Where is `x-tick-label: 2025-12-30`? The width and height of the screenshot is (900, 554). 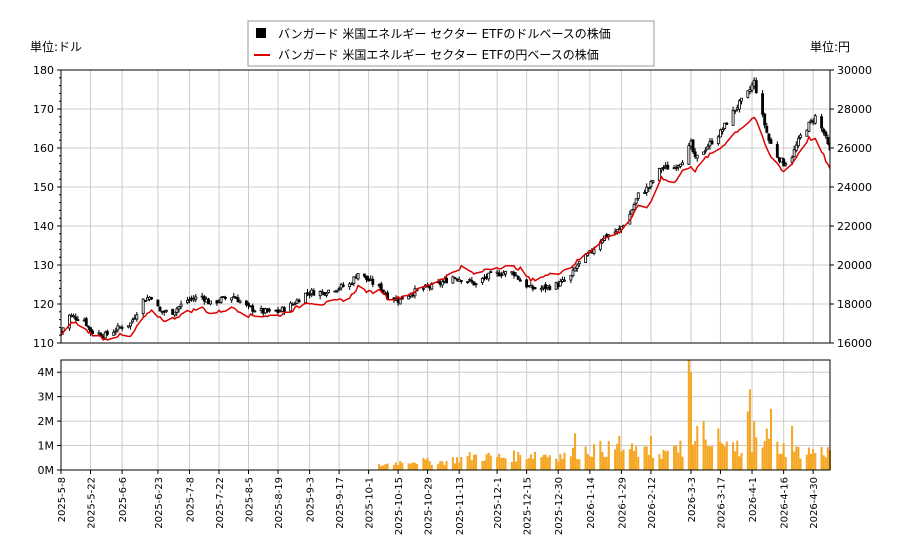 x-tick-label: 2025-12-30 is located at coordinates (559, 506).